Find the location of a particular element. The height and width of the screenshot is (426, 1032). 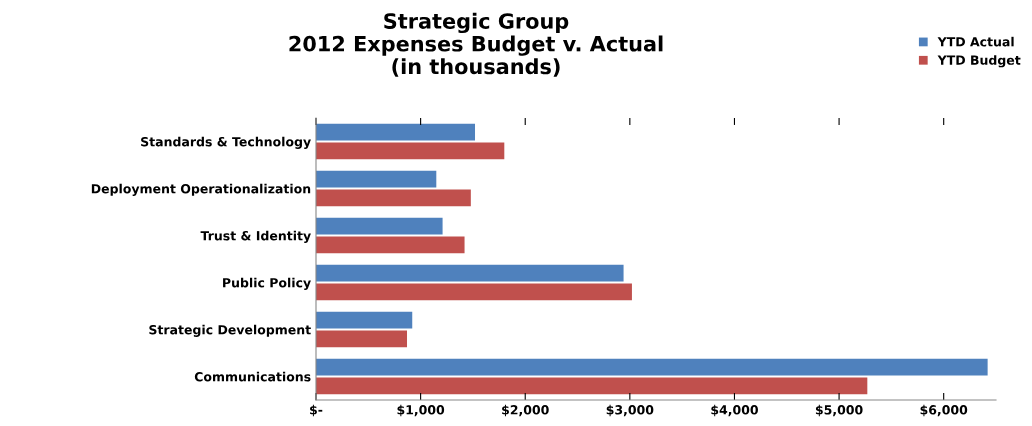

y-tick-label: Public Policy is located at coordinates (267, 283).